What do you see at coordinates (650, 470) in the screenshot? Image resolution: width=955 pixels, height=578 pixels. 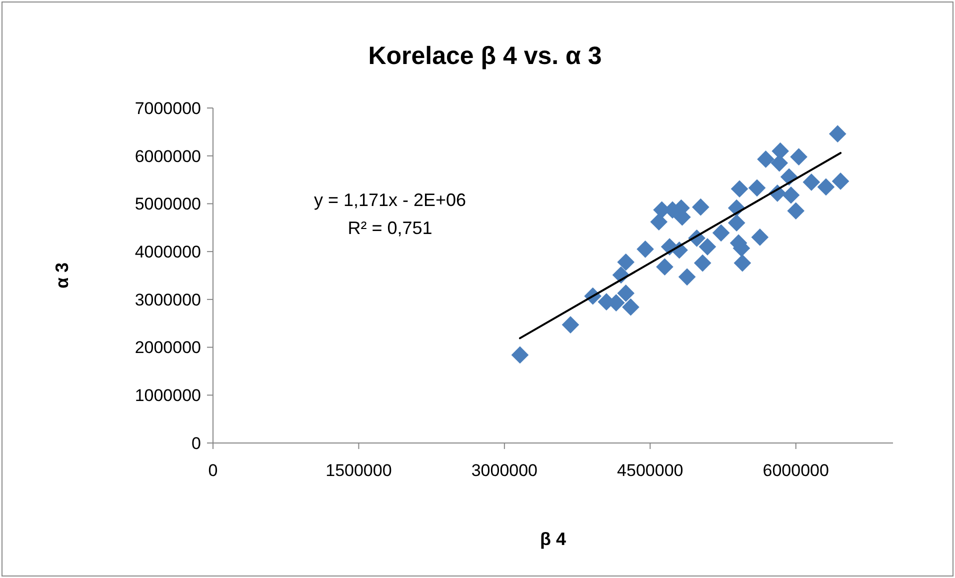 I see `x-tick-label: 4500000` at bounding box center [650, 470].